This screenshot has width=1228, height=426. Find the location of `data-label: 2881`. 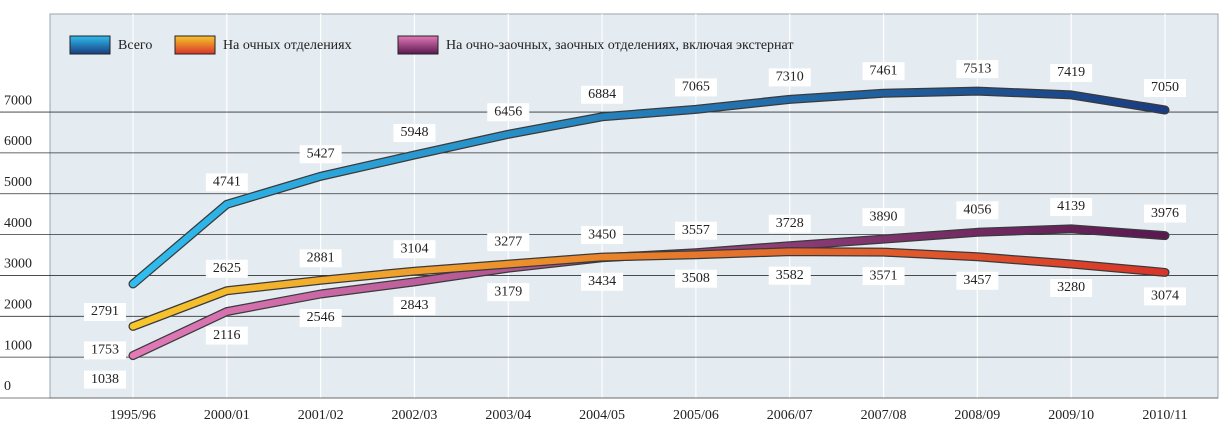

data-label: 2881 is located at coordinates (321, 258).